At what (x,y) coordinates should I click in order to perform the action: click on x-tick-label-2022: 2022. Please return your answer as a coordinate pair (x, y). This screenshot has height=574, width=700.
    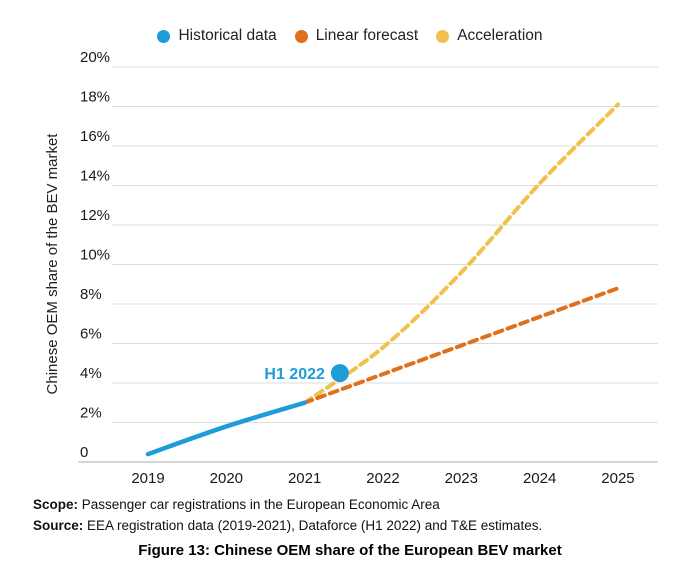
    Looking at the image, I should click on (382, 478).